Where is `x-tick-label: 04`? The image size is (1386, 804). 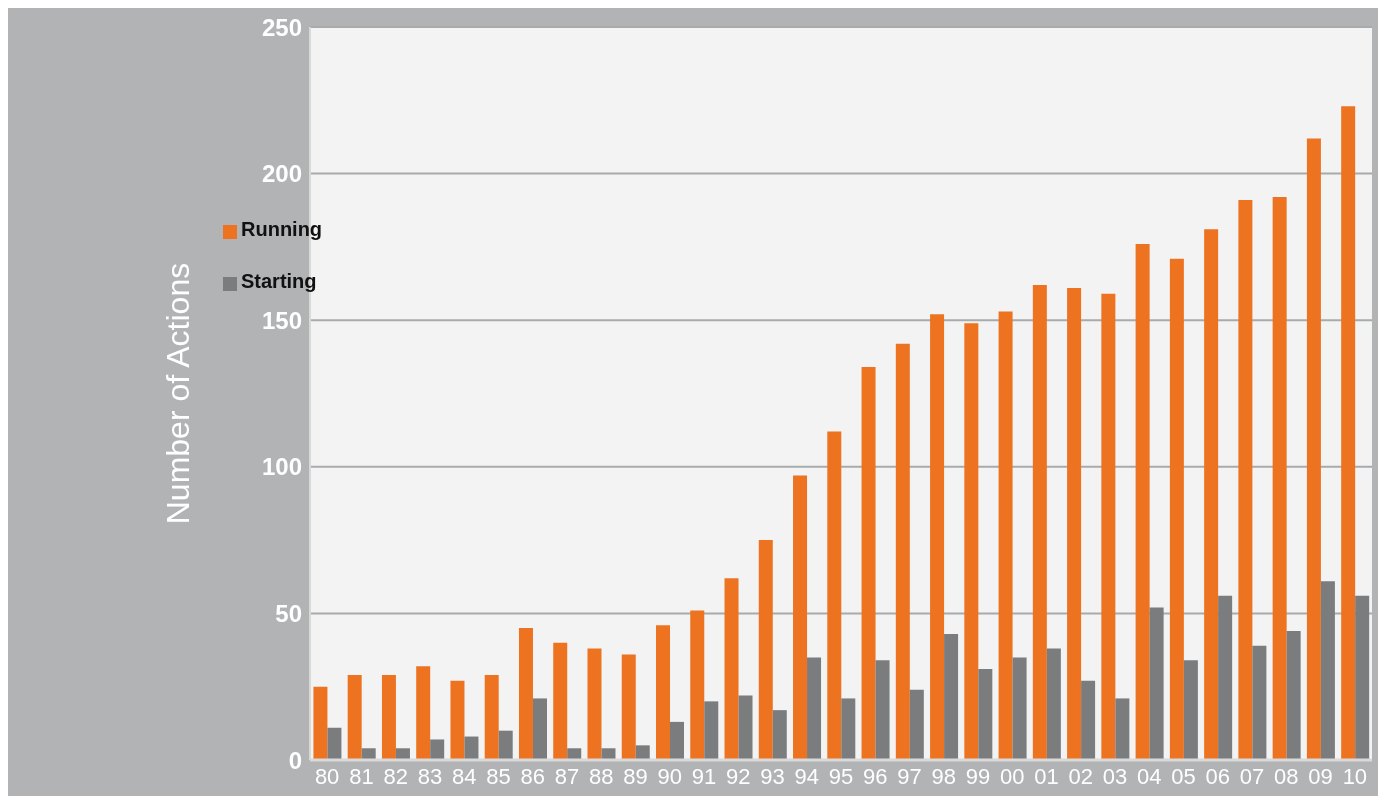 x-tick-label: 04 is located at coordinates (1149, 776).